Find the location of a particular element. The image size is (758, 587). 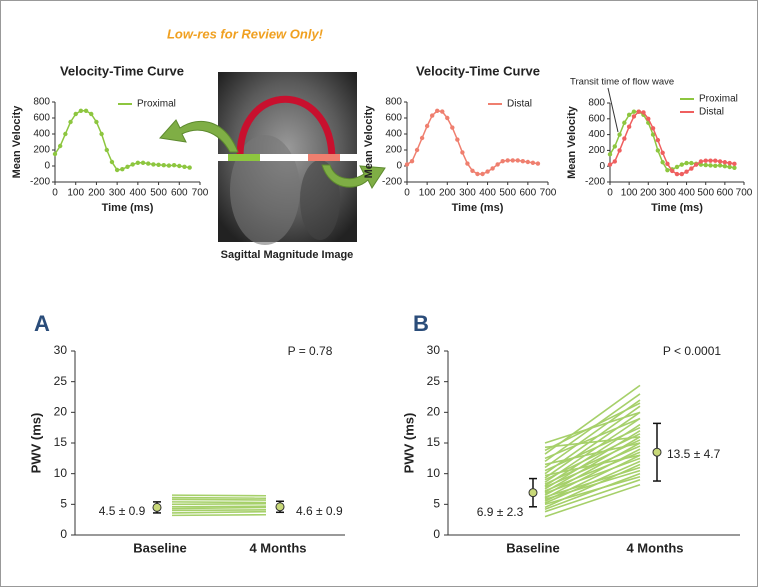

watermark: Low-res for Review Only! is located at coordinates (245, 33).